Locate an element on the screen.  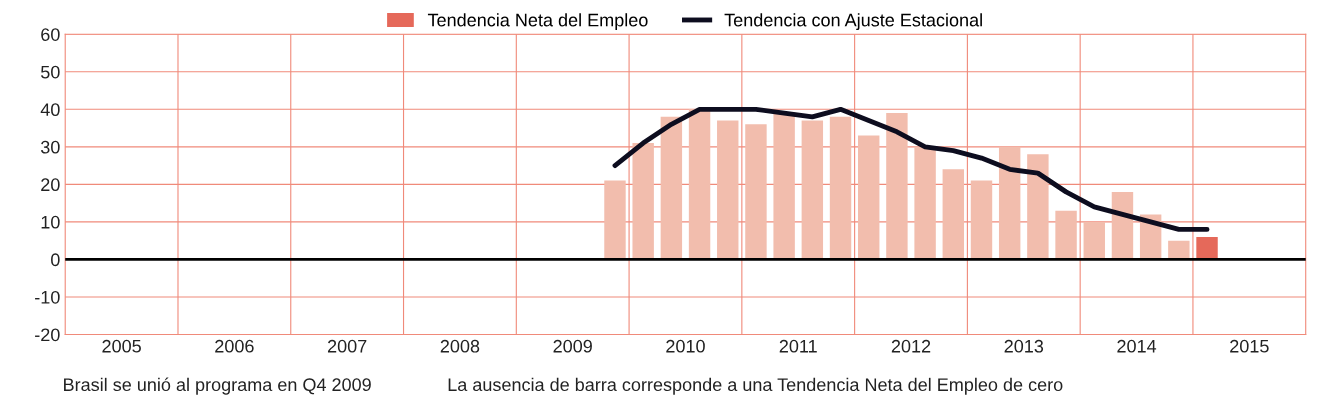
legend-label: Tendencia Neta del Empleo is located at coordinates (537, 22).